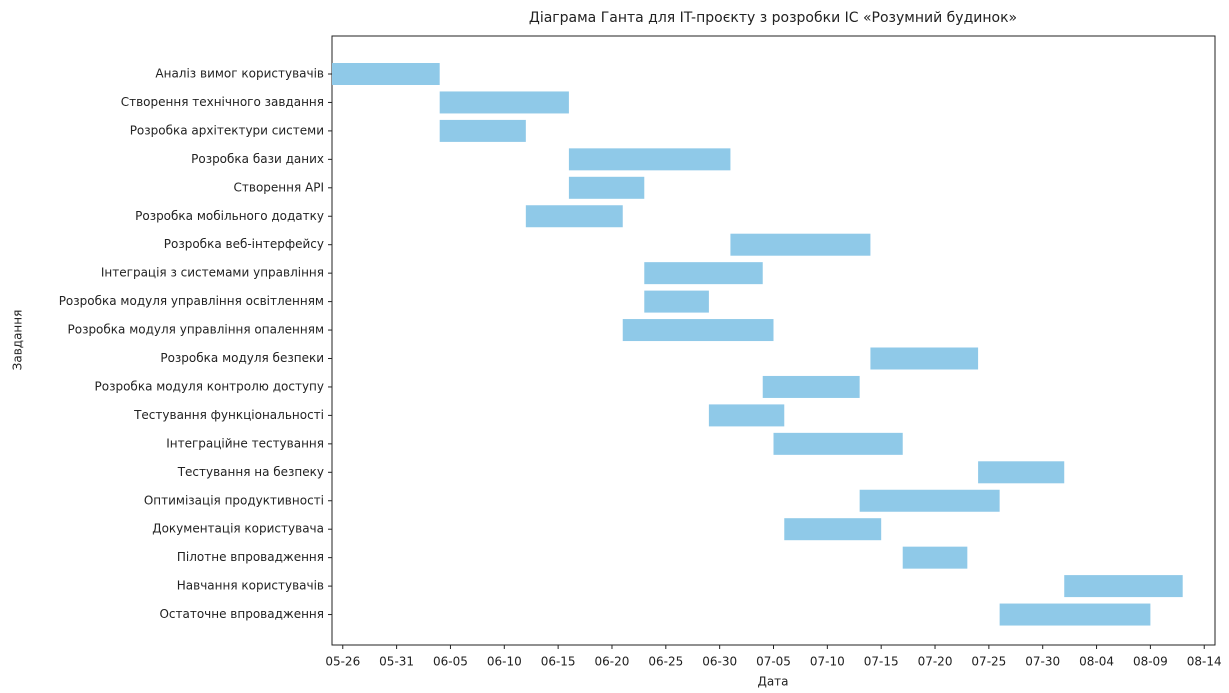 Image resolution: width=1229 pixels, height=693 pixels. What do you see at coordinates (18, 340) in the screenshot?
I see `y-axis-label: Завдання` at bounding box center [18, 340].